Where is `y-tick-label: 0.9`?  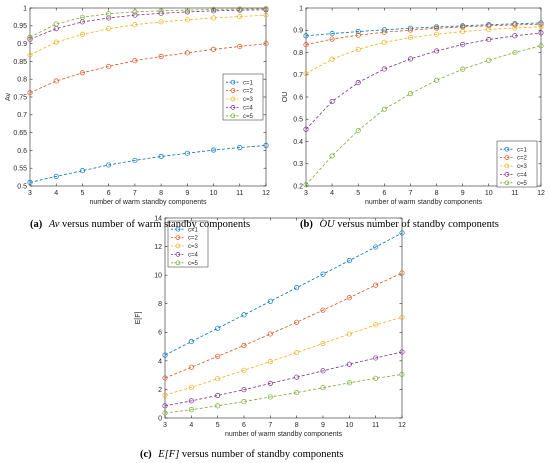
y-tick-label: 0.9 is located at coordinates (298, 31).